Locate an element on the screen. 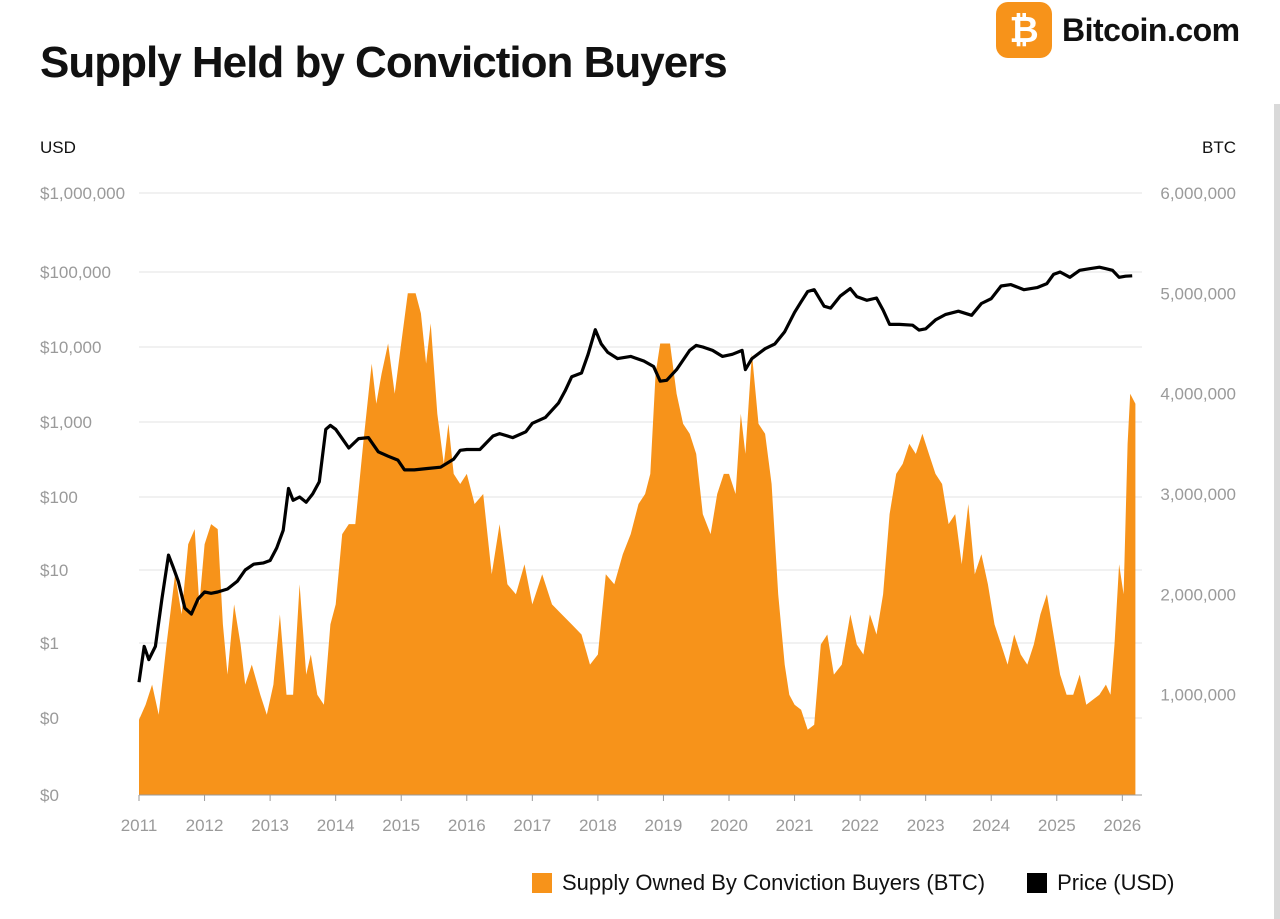  legend-label-supply: Supply Owned By Conviction Buyers (BTC) is located at coordinates (774, 882).